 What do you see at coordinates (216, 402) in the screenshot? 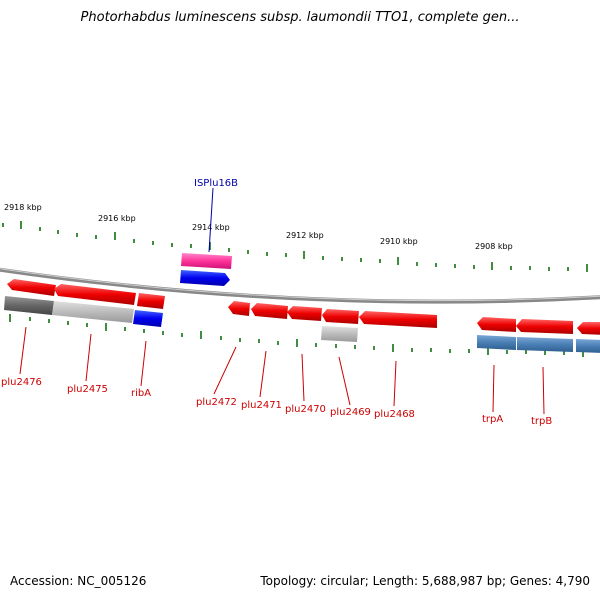
I see `gene-label-plu2472: plu2472` at bounding box center [216, 402].